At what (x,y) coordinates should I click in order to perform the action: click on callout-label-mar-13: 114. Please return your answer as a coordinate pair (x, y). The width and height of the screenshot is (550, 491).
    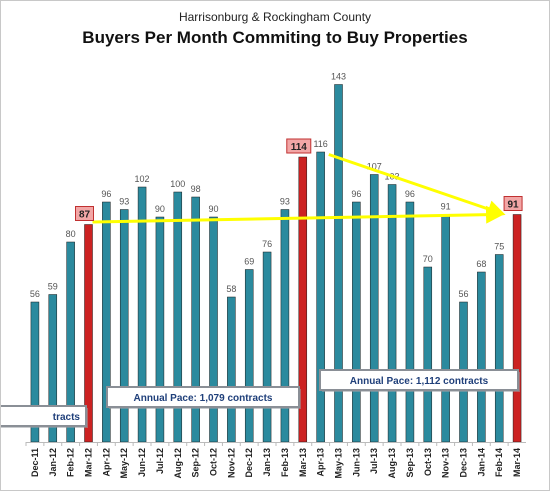
    Looking at the image, I should click on (299, 147).